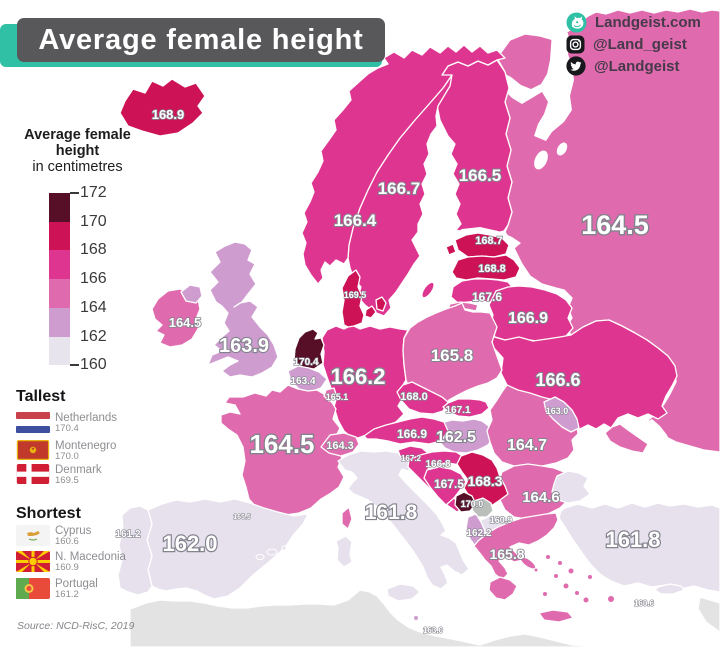 This screenshot has width=720, height=647. What do you see at coordinates (337, 397) in the screenshot?
I see `svg-text: 165.1` at bounding box center [337, 397].